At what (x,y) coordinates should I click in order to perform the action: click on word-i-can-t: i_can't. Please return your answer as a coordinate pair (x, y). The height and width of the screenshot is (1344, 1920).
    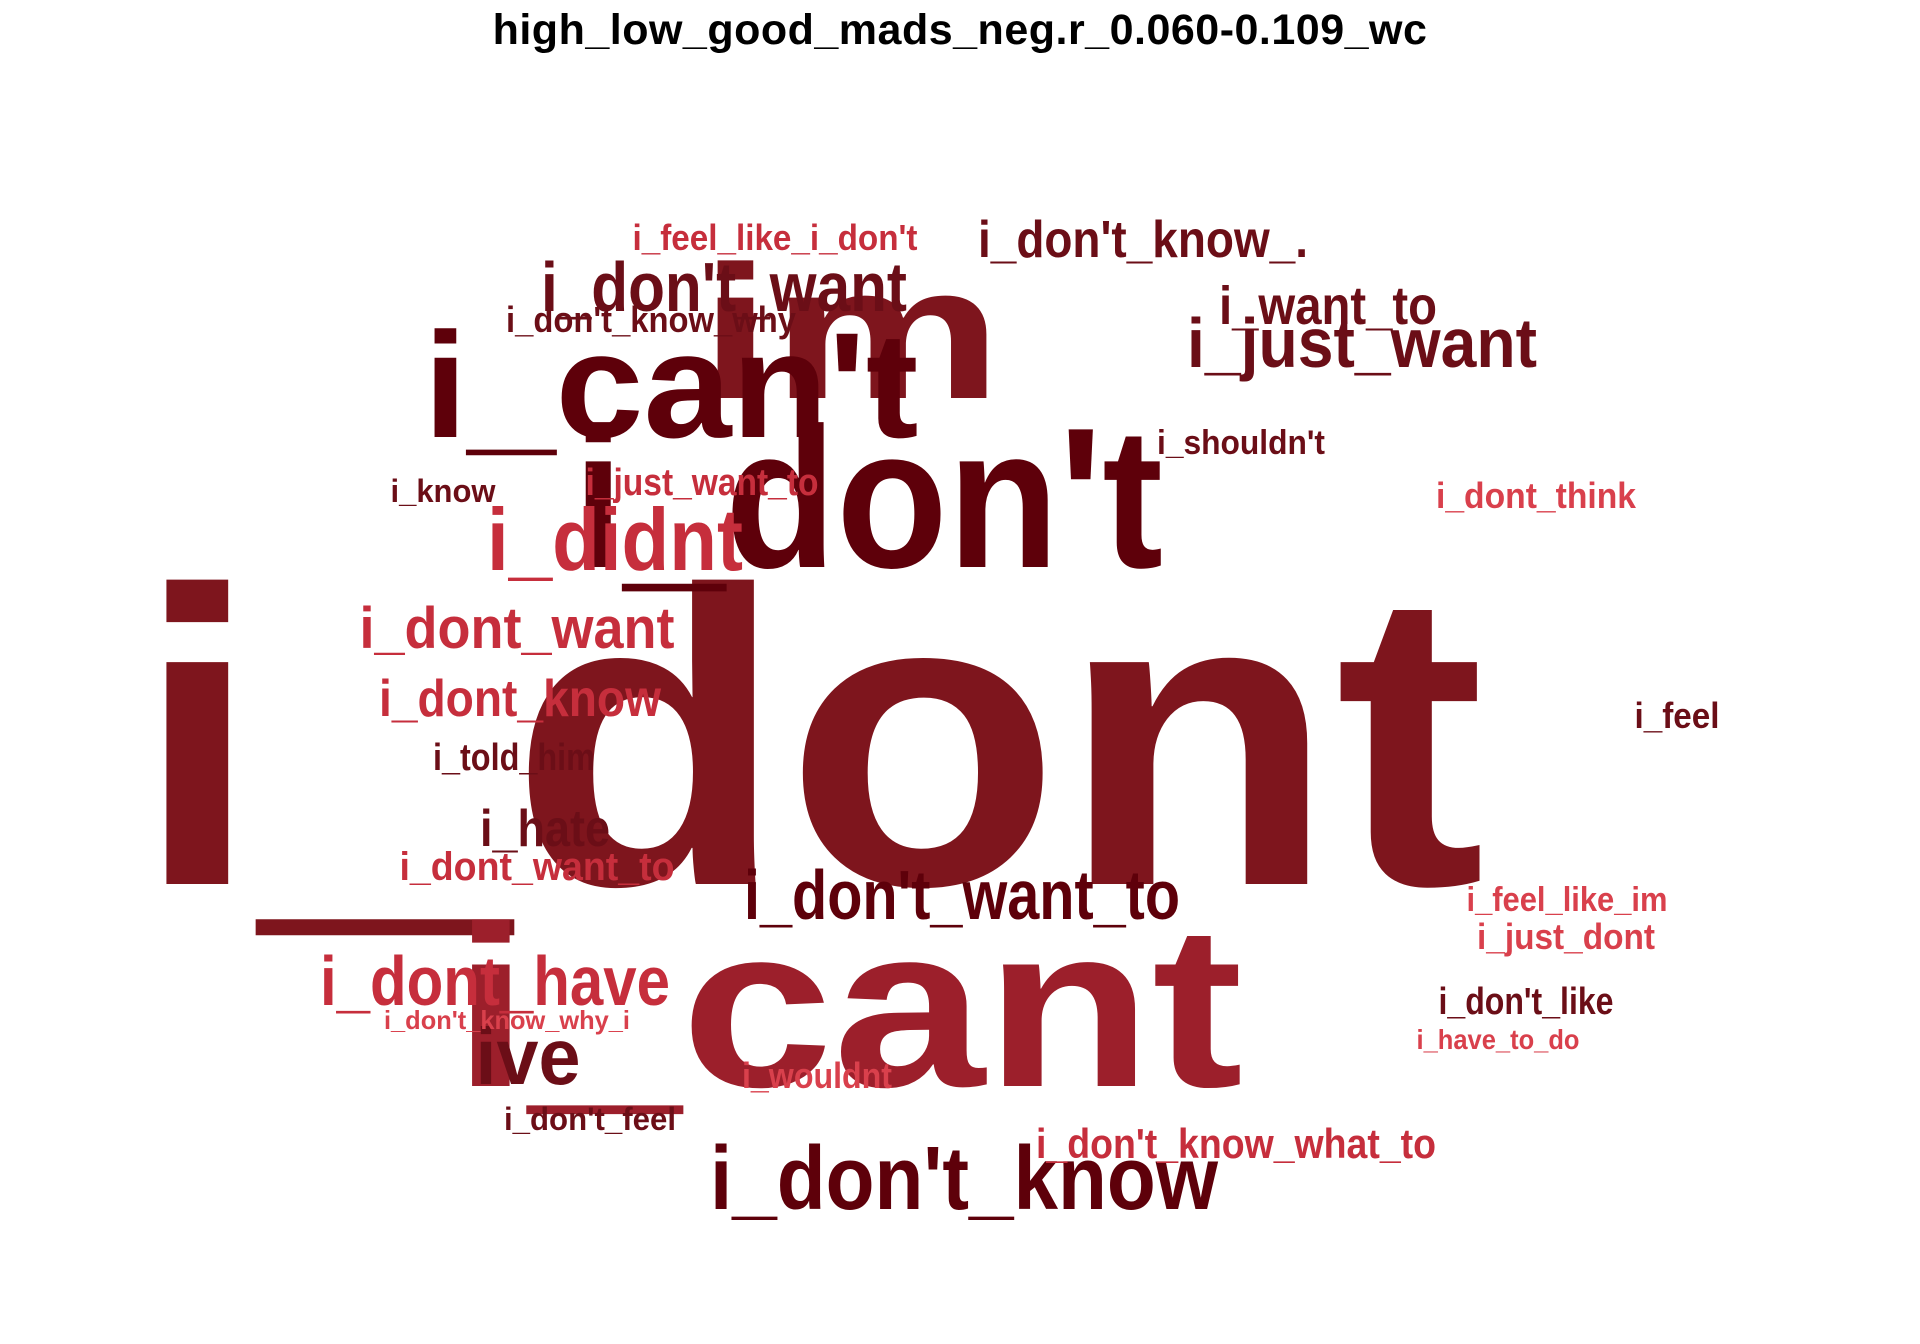
    Looking at the image, I should click on (671, 385).